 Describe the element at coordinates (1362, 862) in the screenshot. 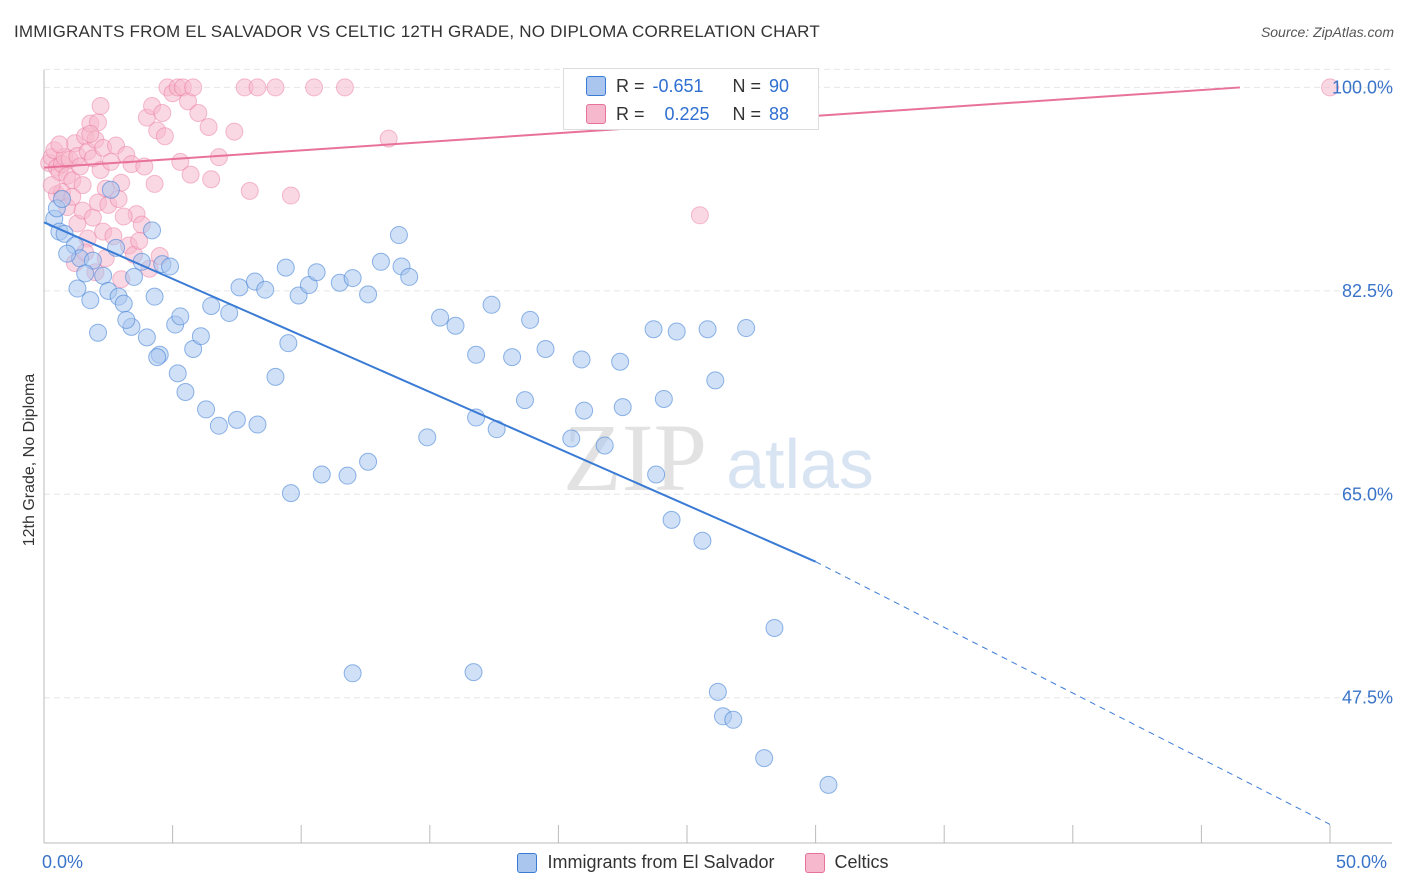

I see `x-tick-max: 50.0%` at that location.